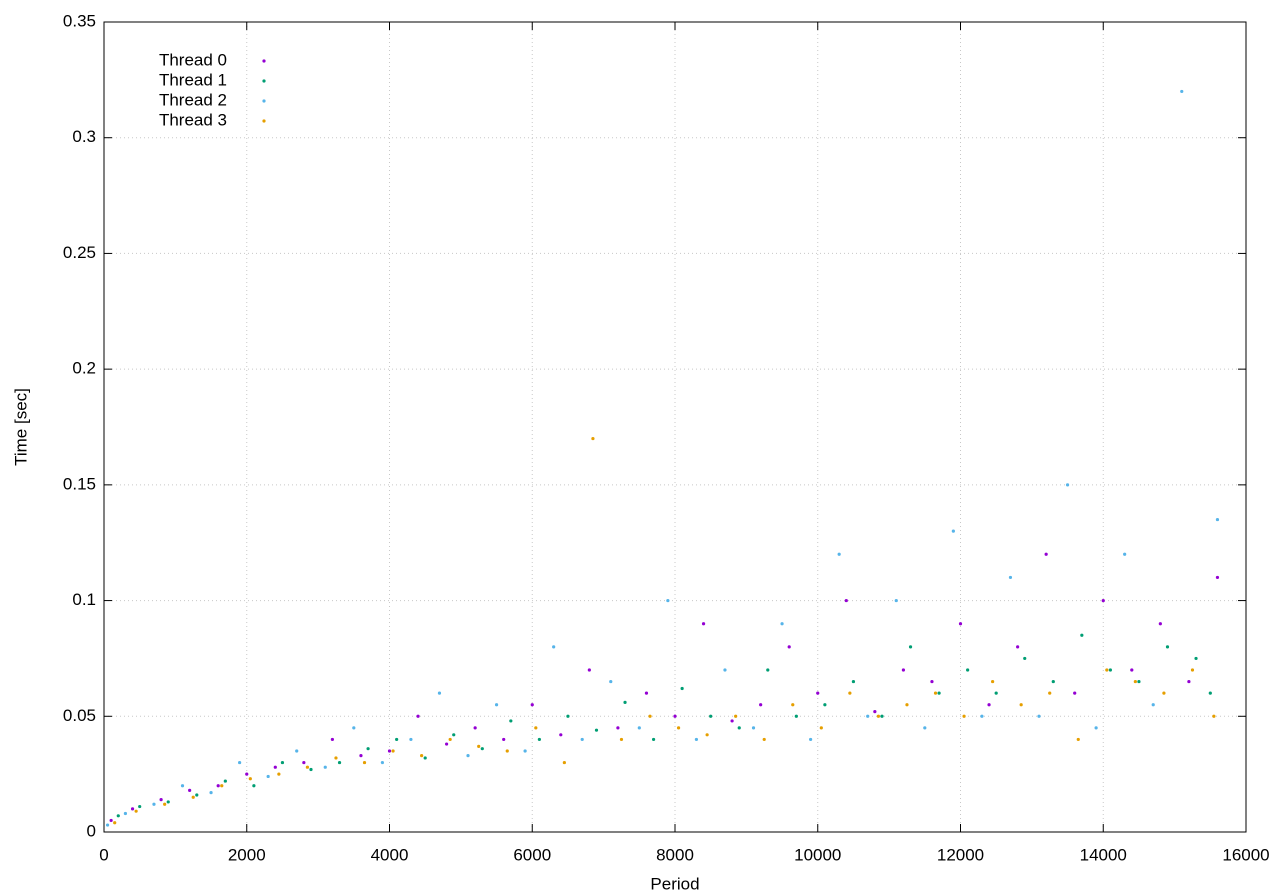 The width and height of the screenshot is (1280, 896). What do you see at coordinates (193, 99) in the screenshot?
I see `legend-label: Thread 2` at bounding box center [193, 99].